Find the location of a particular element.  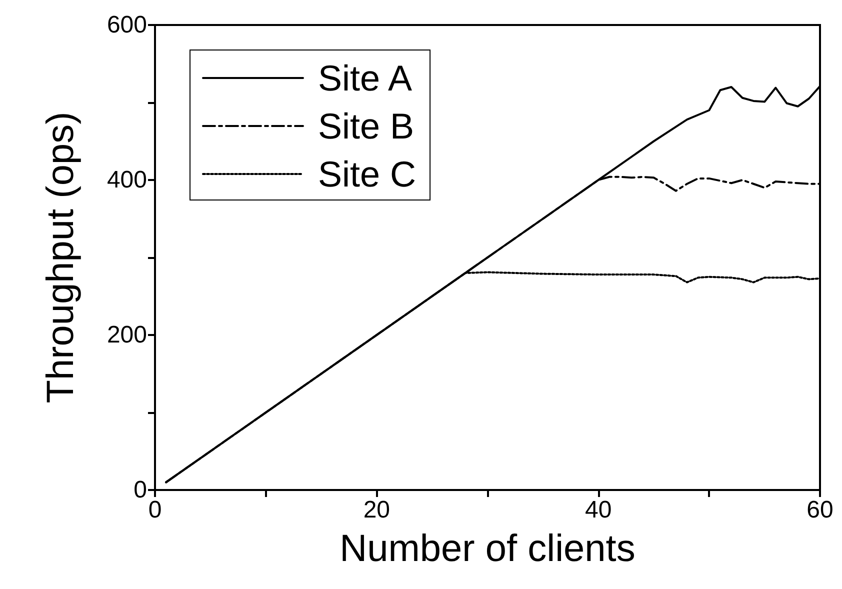

y-tick-label: 200 is located at coordinates (126, 335).